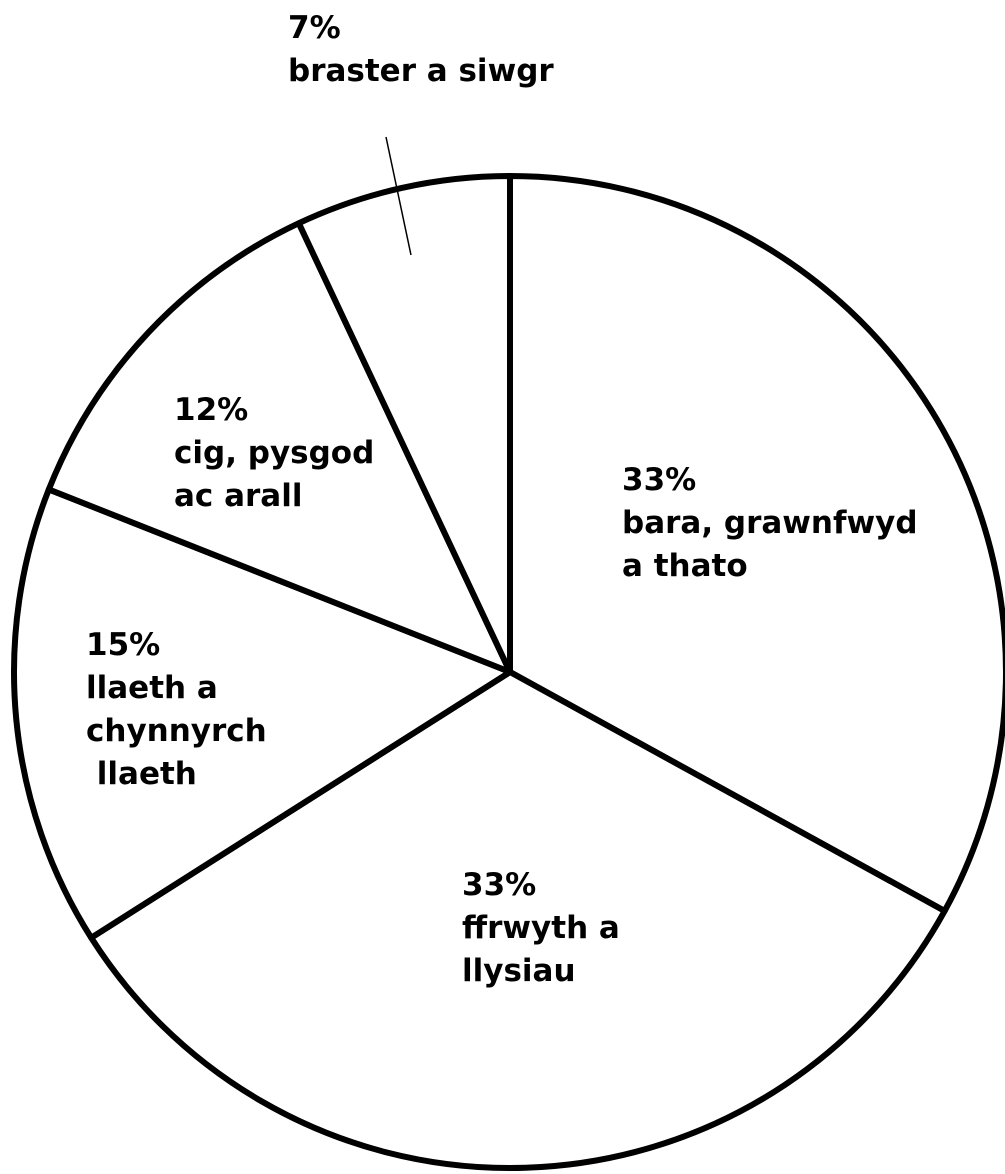 The height and width of the screenshot is (1174, 1005). Describe the element at coordinates (176, 709) in the screenshot. I see `slice-label-3: 15% llaeth a chynnyrch llaeth` at that location.